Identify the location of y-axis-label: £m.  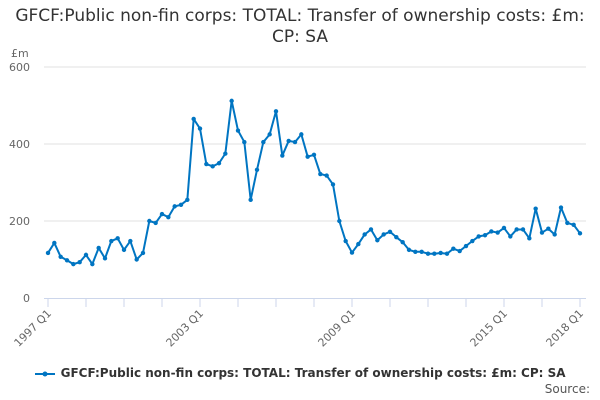
(20, 53).